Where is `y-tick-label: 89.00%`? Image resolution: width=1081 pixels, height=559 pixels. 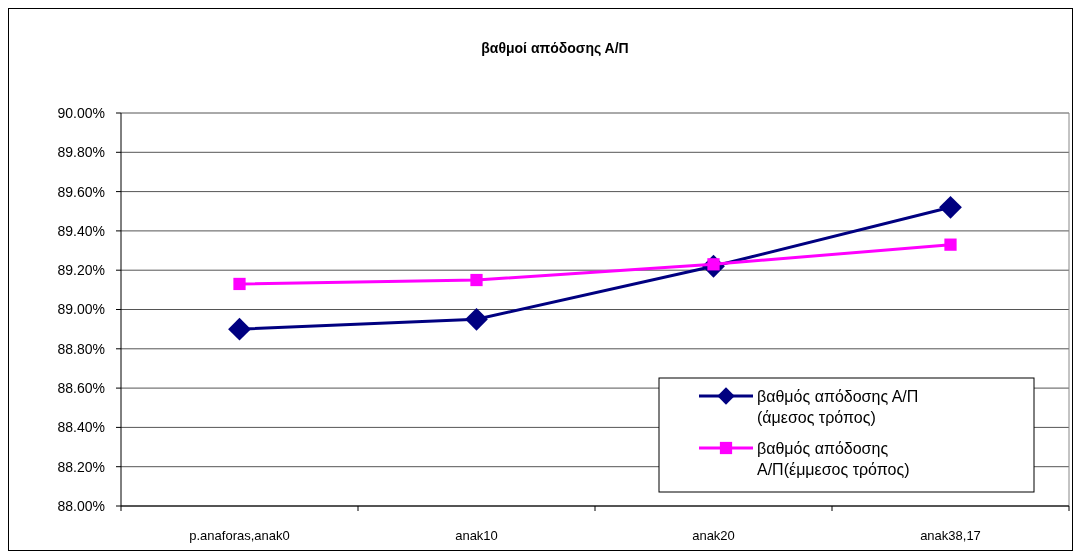 y-tick-label: 89.00% is located at coordinates (81, 309).